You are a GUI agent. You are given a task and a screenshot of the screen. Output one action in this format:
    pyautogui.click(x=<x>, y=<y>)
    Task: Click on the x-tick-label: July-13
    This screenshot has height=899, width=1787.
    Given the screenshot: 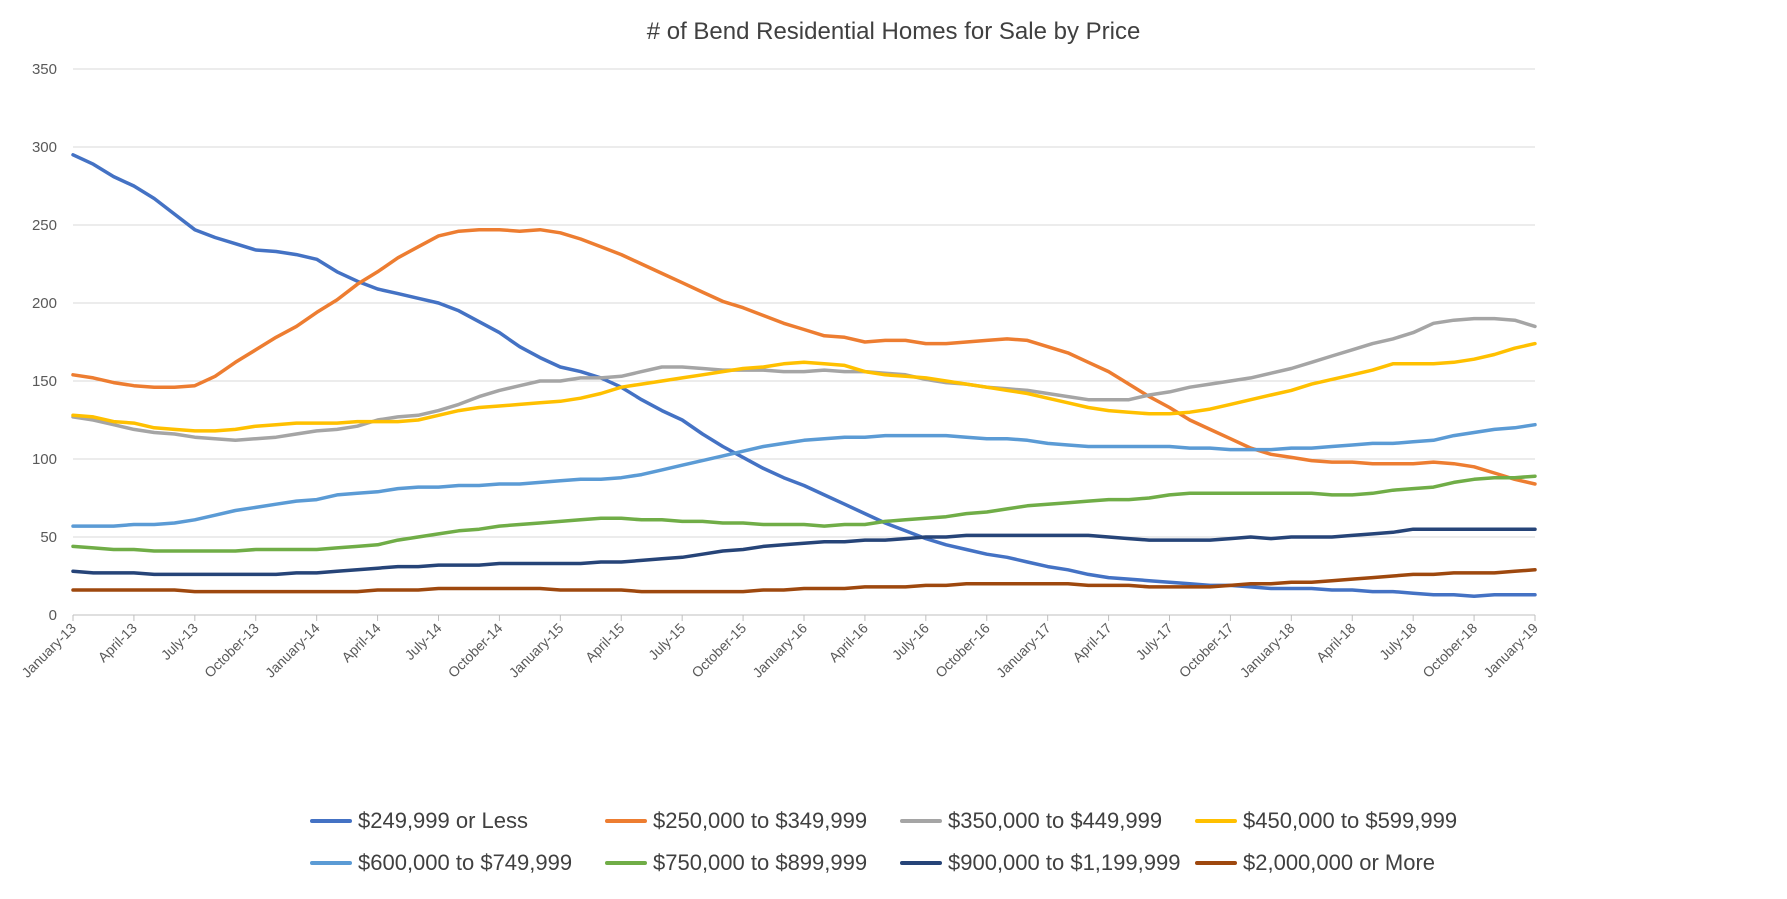 What is the action you would take?
    pyautogui.click(x=179, y=641)
    